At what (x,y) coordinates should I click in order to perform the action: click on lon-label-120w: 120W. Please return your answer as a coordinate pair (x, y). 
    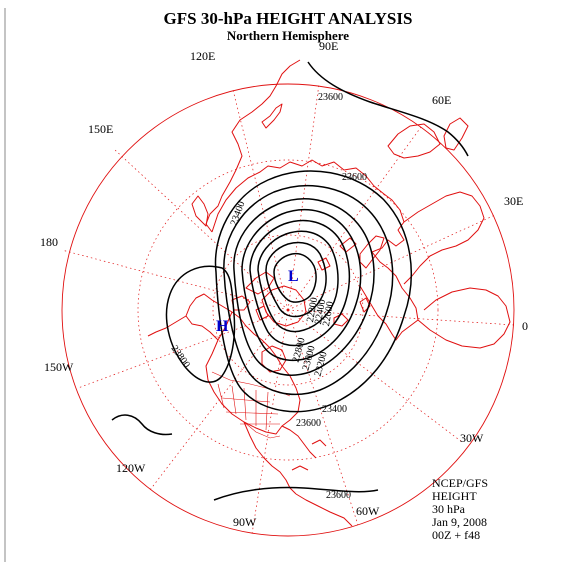
    Looking at the image, I should click on (131, 468).